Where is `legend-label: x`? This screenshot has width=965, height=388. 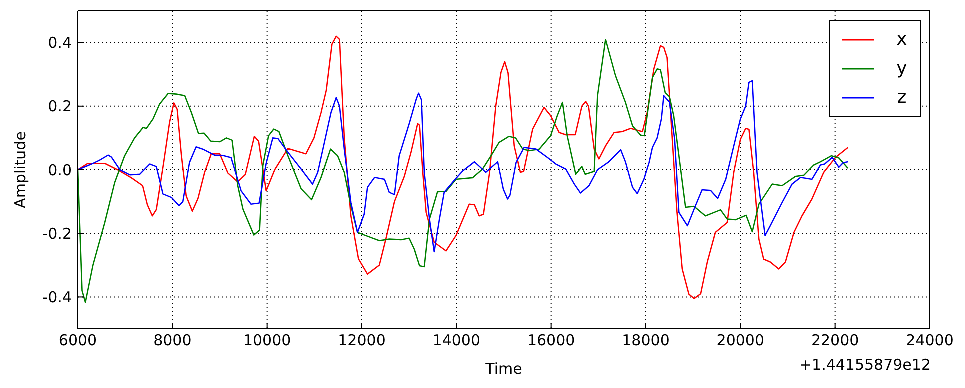 legend-label: x is located at coordinates (902, 39).